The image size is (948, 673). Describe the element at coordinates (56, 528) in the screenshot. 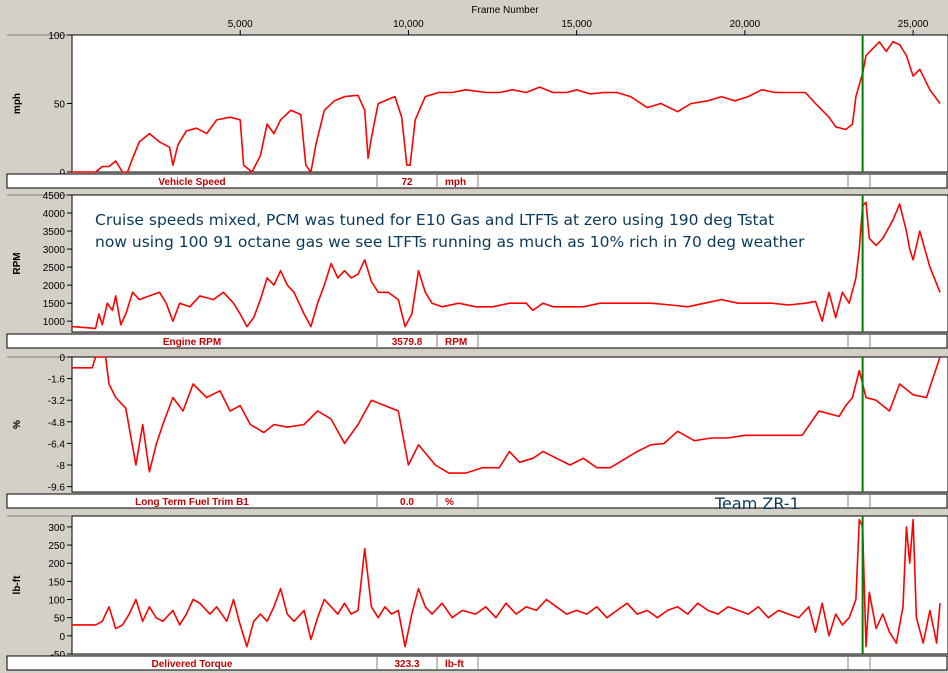

I see `y-tick-label: 300` at that location.